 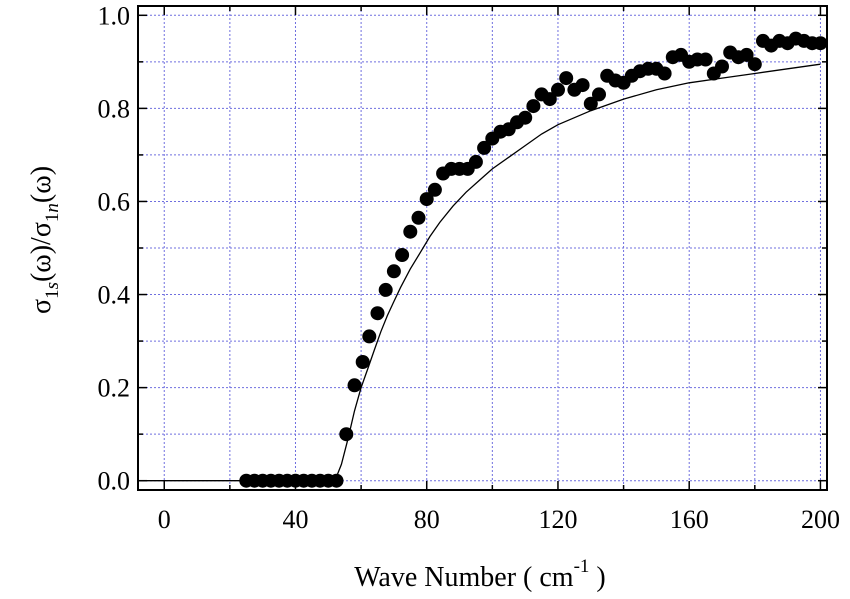 What do you see at coordinates (114, 481) in the screenshot?
I see `y-tick-label: 0.0` at bounding box center [114, 481].